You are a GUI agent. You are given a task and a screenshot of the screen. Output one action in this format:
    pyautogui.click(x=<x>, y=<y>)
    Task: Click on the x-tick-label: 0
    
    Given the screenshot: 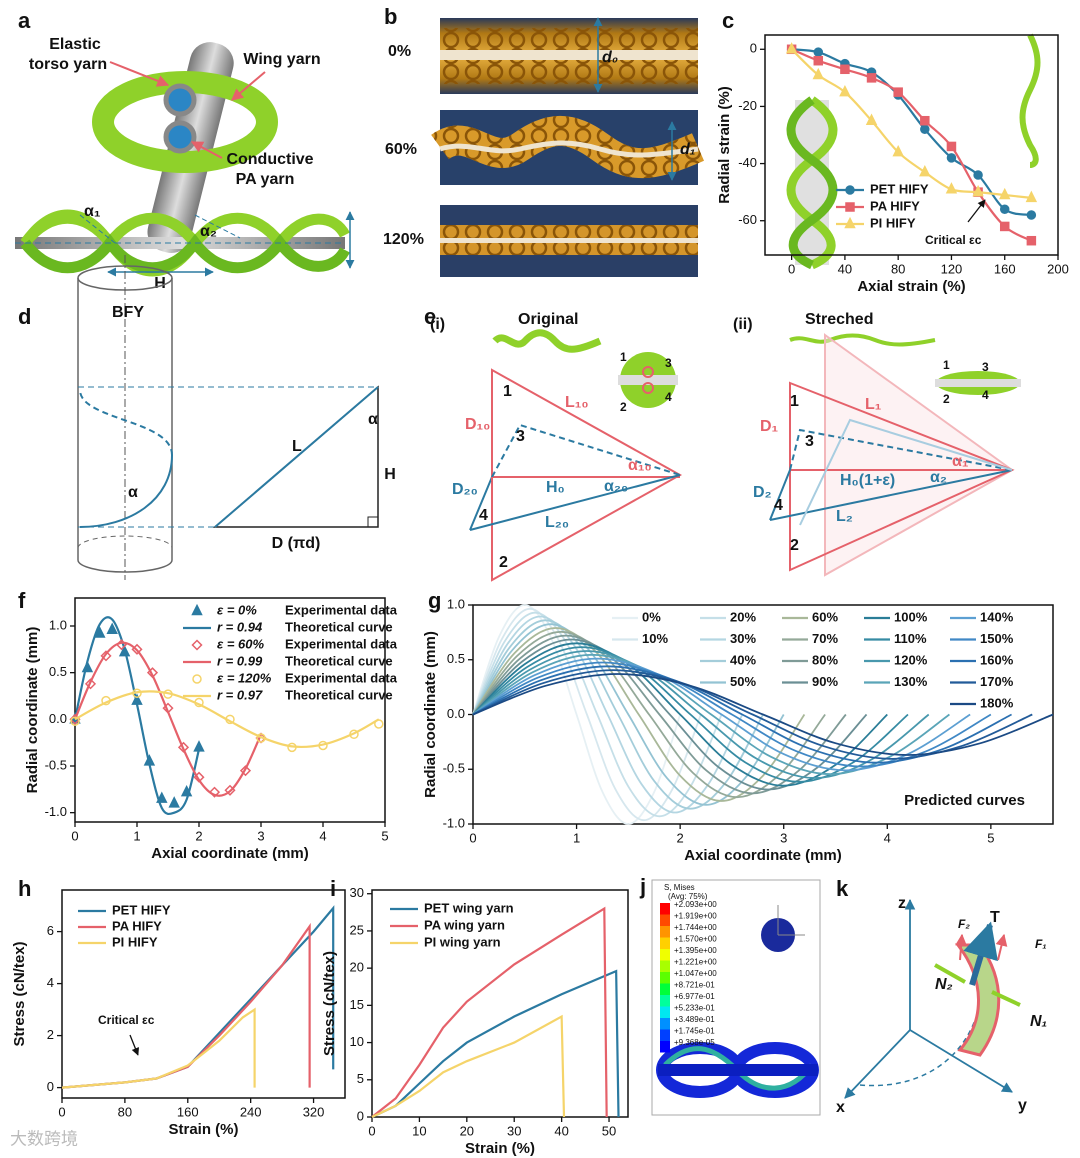 What is the action you would take?
    pyautogui.click(x=61, y=1111)
    